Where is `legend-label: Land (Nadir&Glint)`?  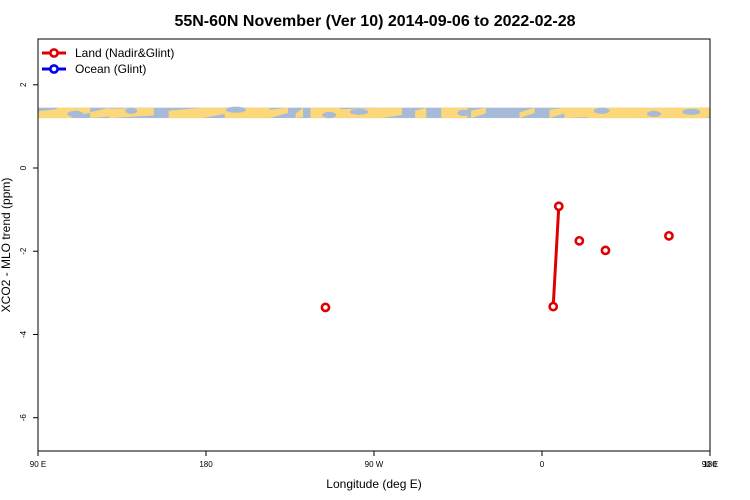
legend-label: Land (Nadir&Glint) is located at coordinates (124, 53).